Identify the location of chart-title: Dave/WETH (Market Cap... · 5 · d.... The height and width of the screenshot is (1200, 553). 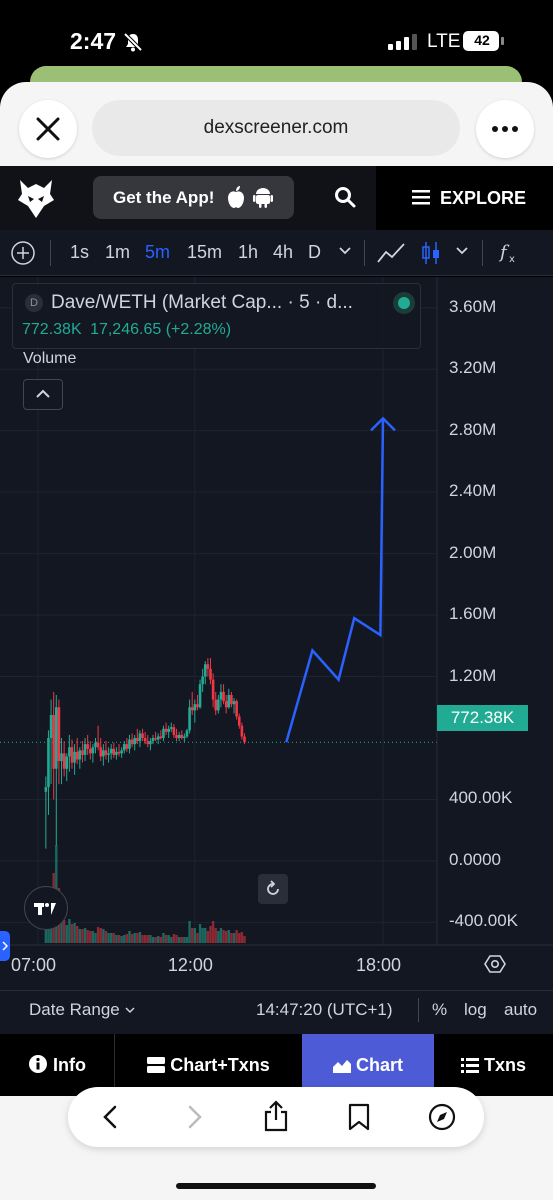
(202, 302).